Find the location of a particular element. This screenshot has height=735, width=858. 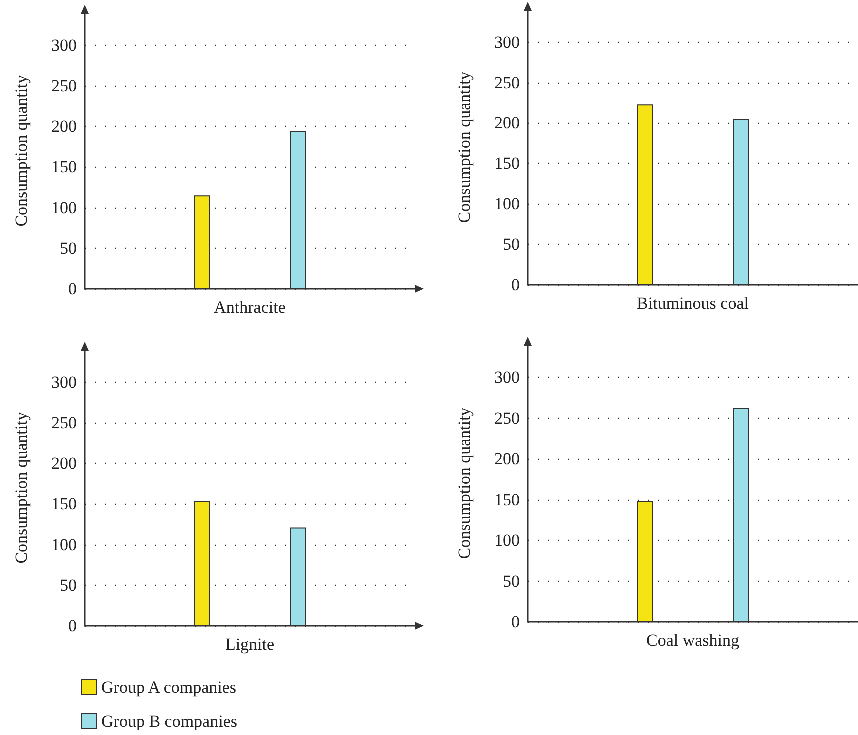

x-tick-label: Coal washing is located at coordinates (693, 640).